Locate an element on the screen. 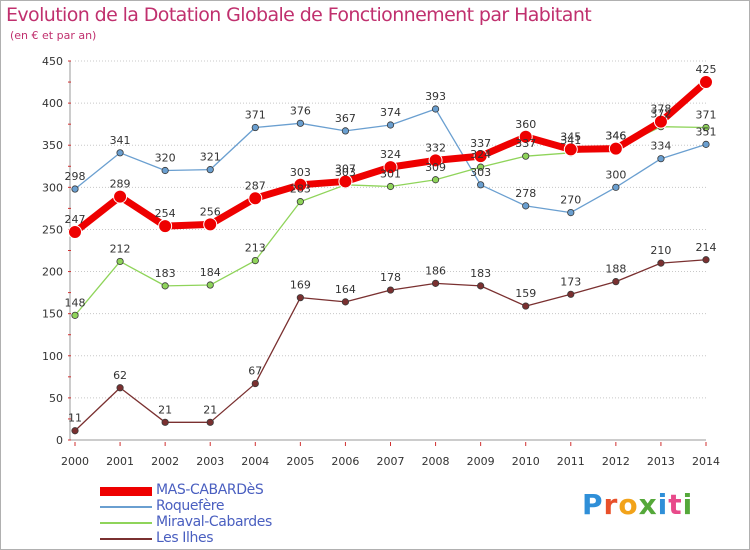 The height and width of the screenshot is (550, 750). data-label: 332 is located at coordinates (435, 147).